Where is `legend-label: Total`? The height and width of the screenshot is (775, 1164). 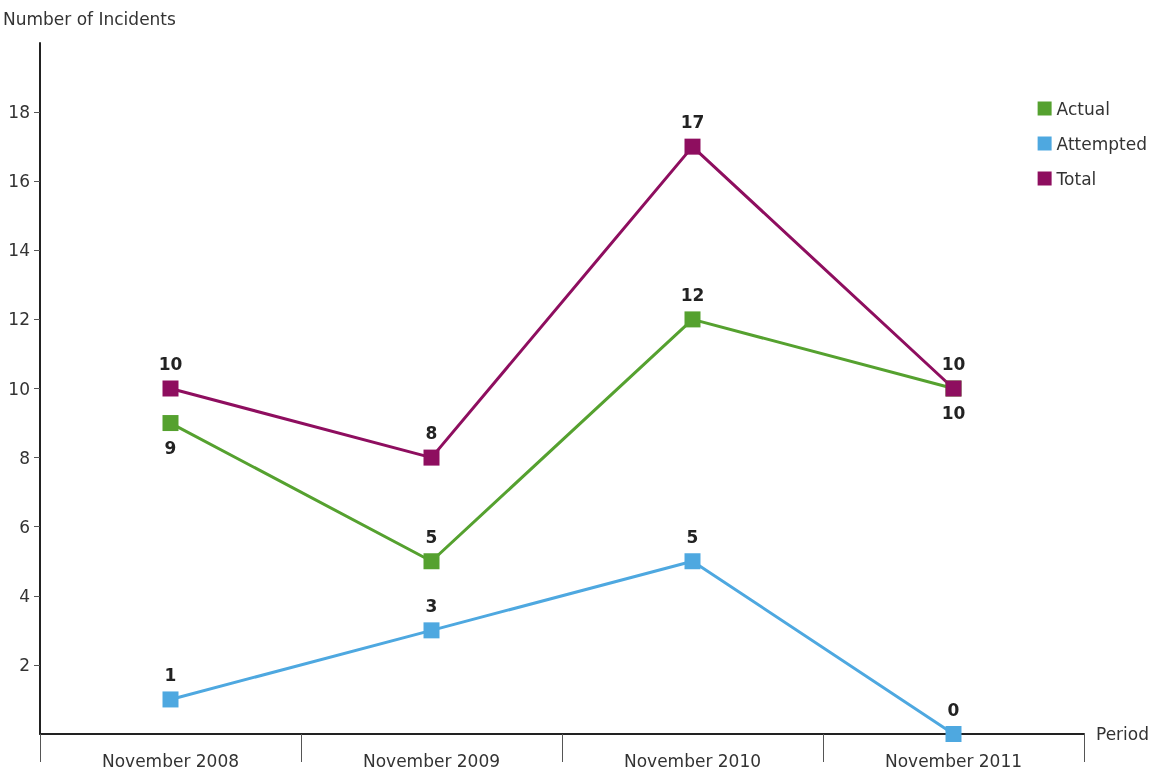
legend-label: Total is located at coordinates (1076, 178).